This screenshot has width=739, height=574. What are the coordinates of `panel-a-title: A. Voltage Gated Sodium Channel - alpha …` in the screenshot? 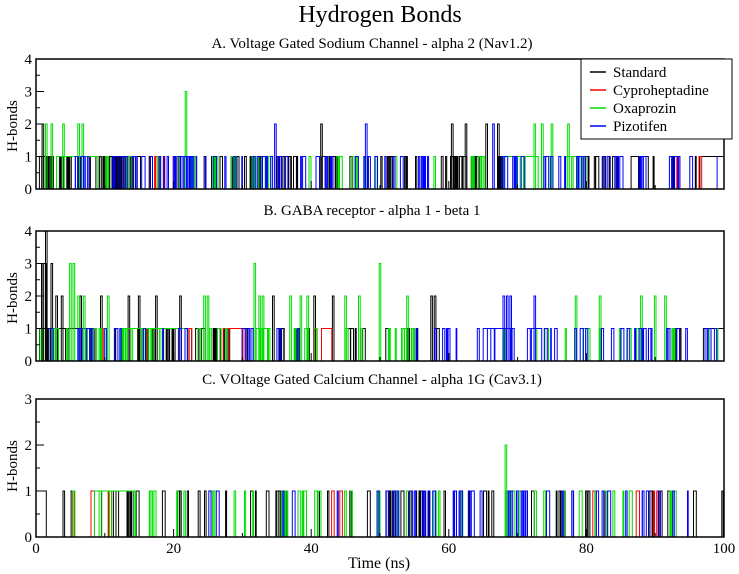 It's located at (371, 44).